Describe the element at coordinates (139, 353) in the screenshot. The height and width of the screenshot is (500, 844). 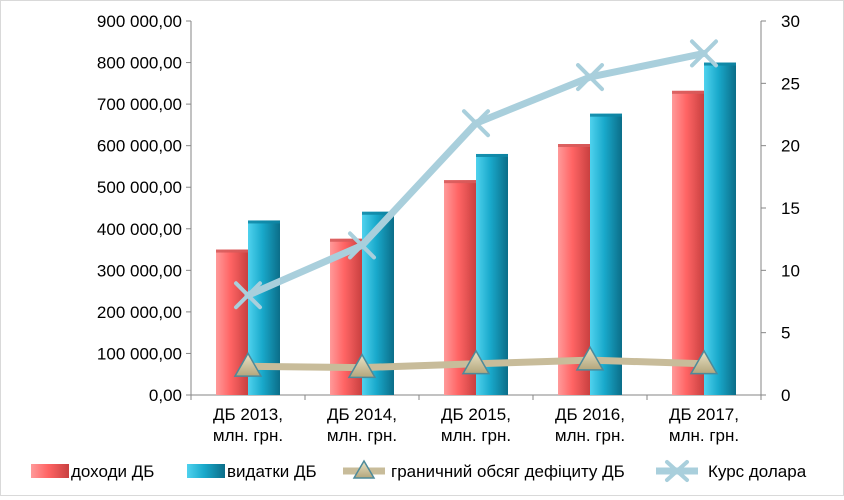
I see `y-left-tick-label: 100 000,00` at that location.